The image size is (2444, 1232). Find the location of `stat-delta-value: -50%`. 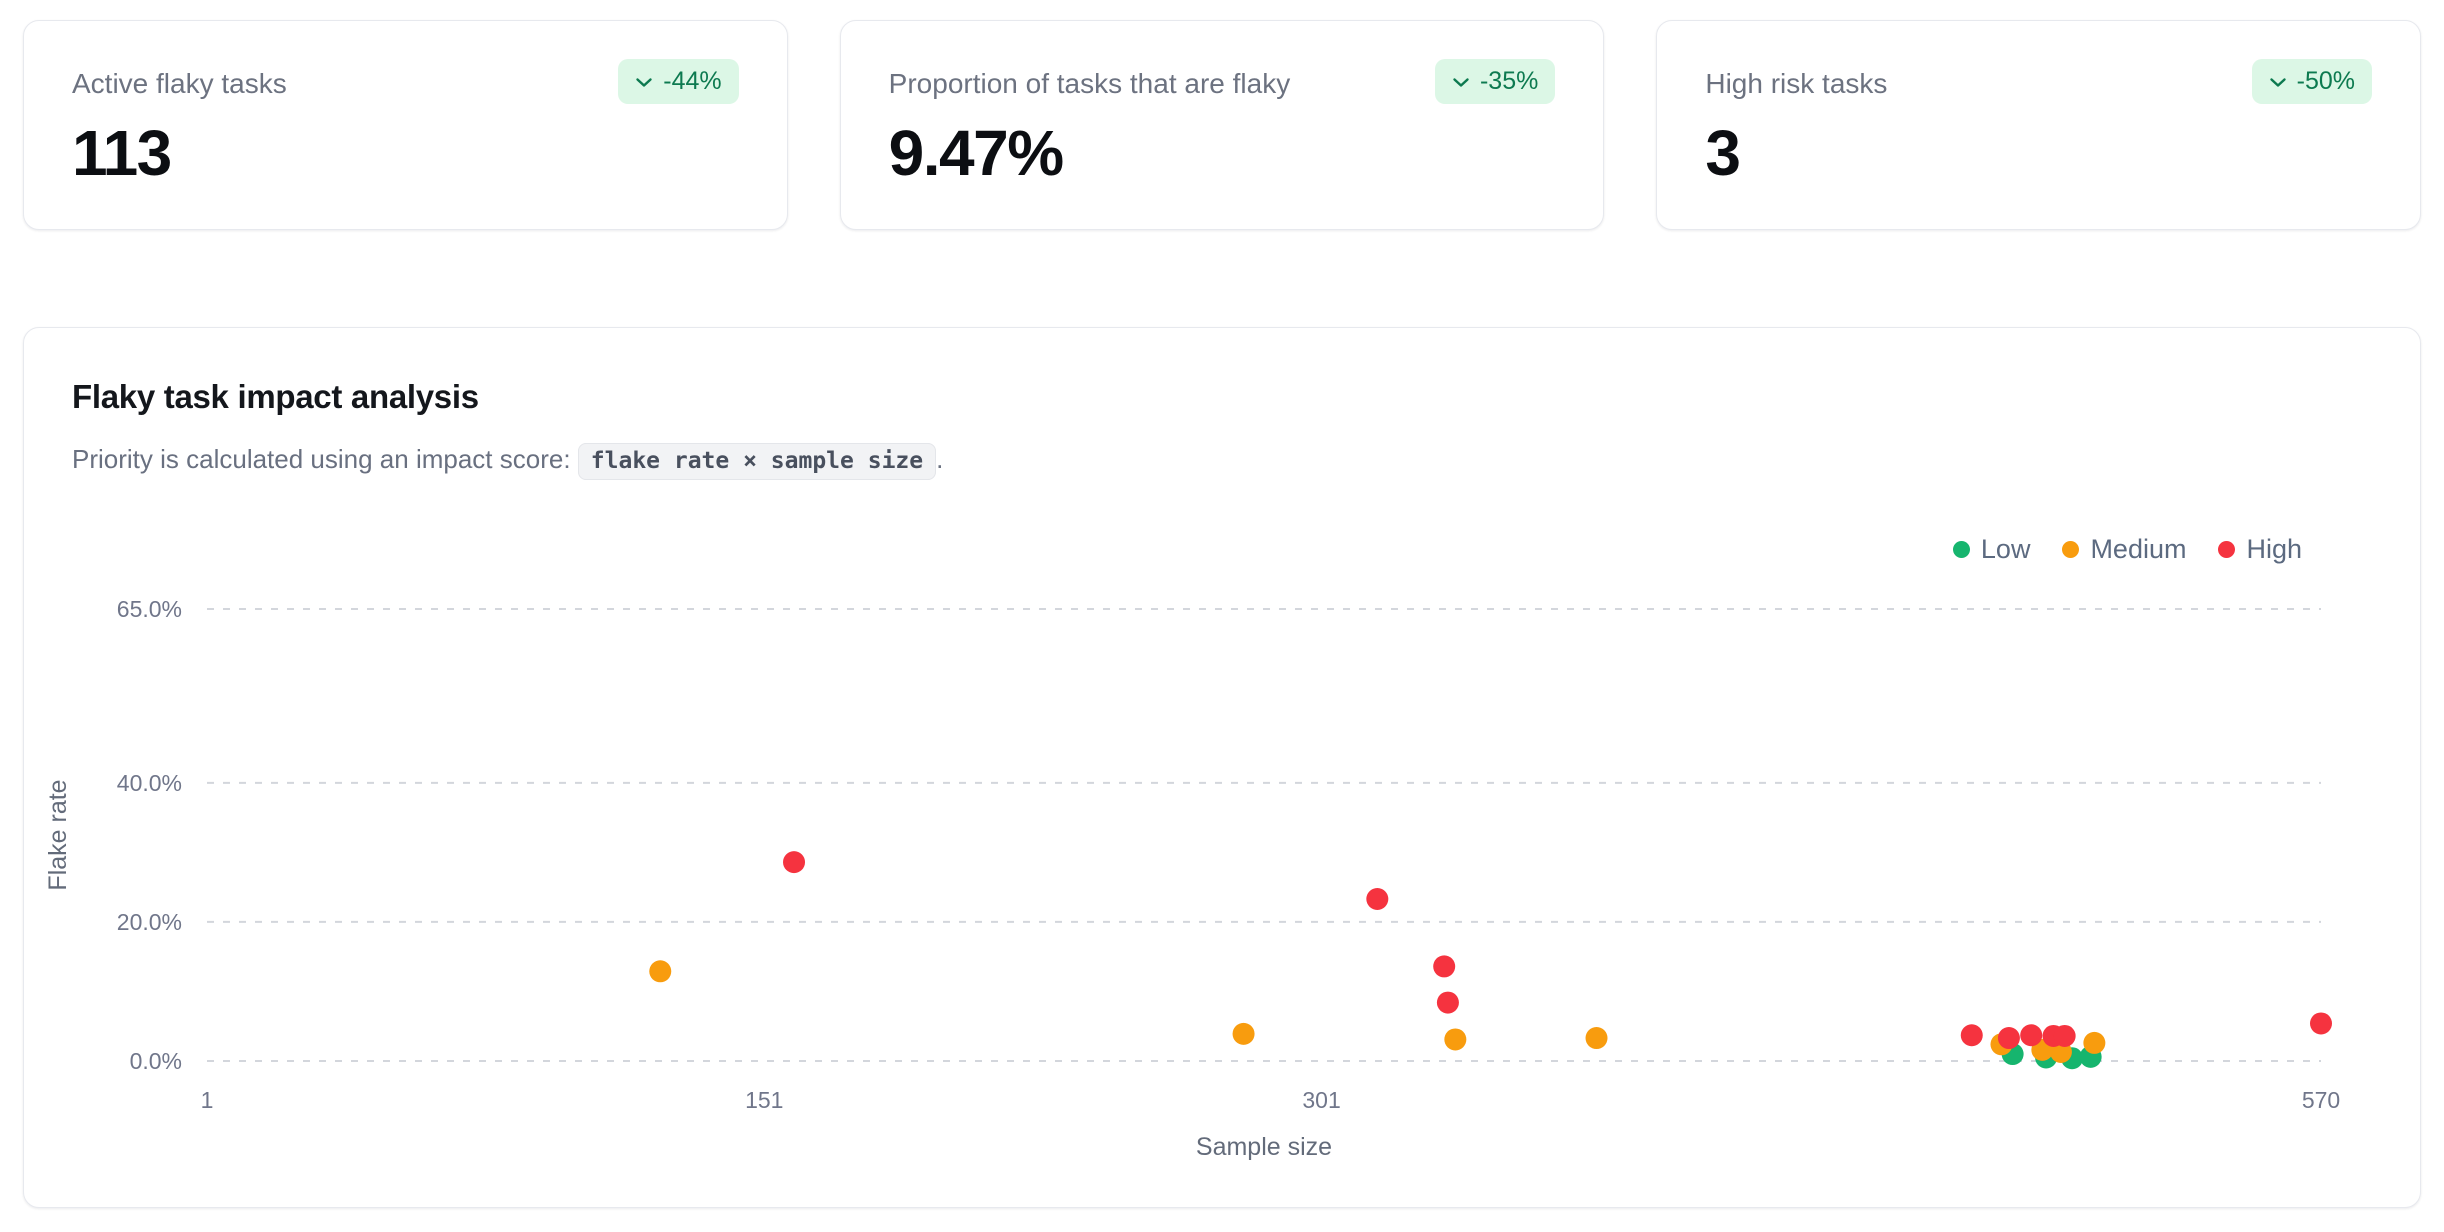

stat-delta-value: -50% is located at coordinates (2326, 81).